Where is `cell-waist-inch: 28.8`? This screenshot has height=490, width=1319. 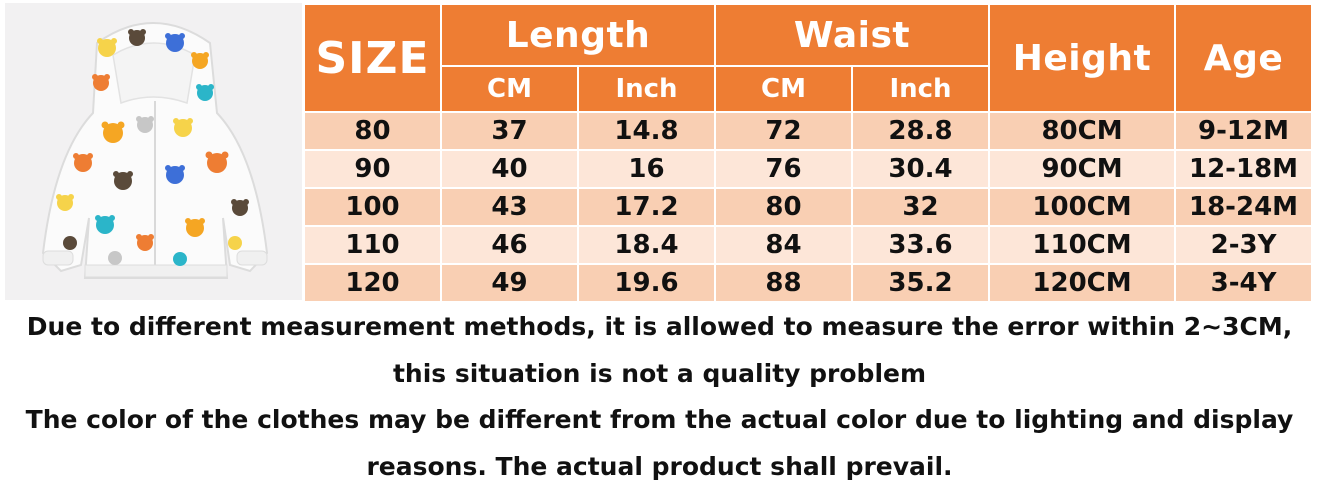
cell-waist-inch: 28.8 is located at coordinates (920, 131).